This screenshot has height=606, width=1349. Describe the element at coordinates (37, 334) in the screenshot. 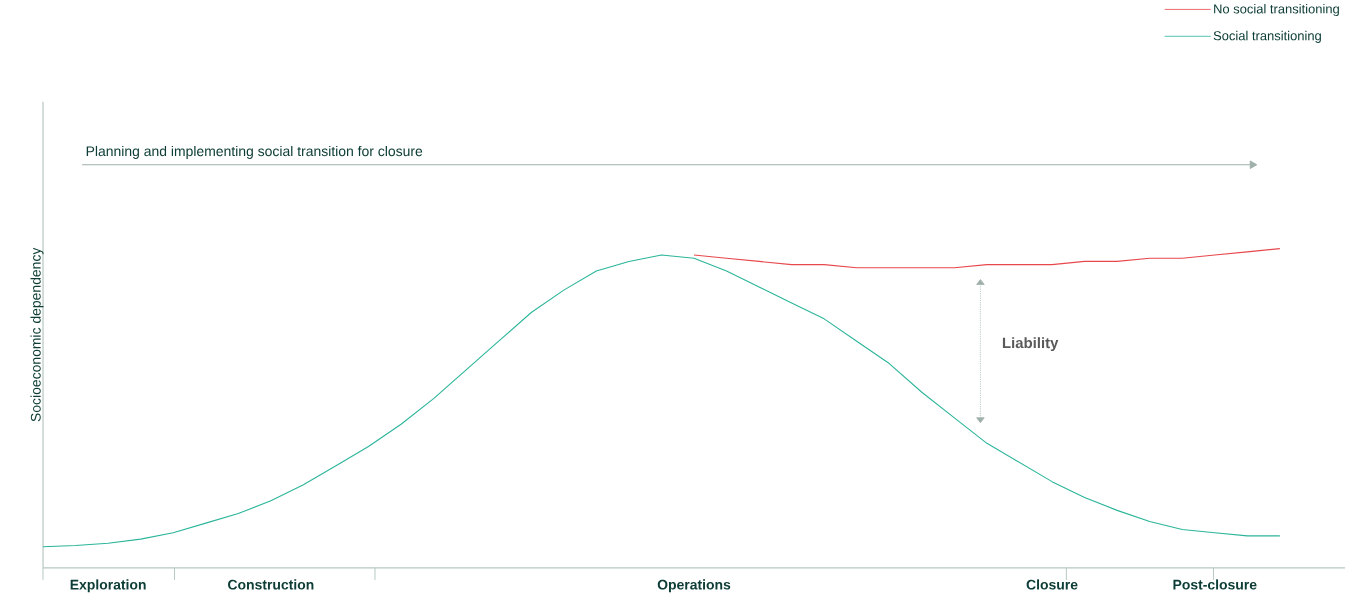

I see `y-axis-title: Socioeconomic dependency` at that location.